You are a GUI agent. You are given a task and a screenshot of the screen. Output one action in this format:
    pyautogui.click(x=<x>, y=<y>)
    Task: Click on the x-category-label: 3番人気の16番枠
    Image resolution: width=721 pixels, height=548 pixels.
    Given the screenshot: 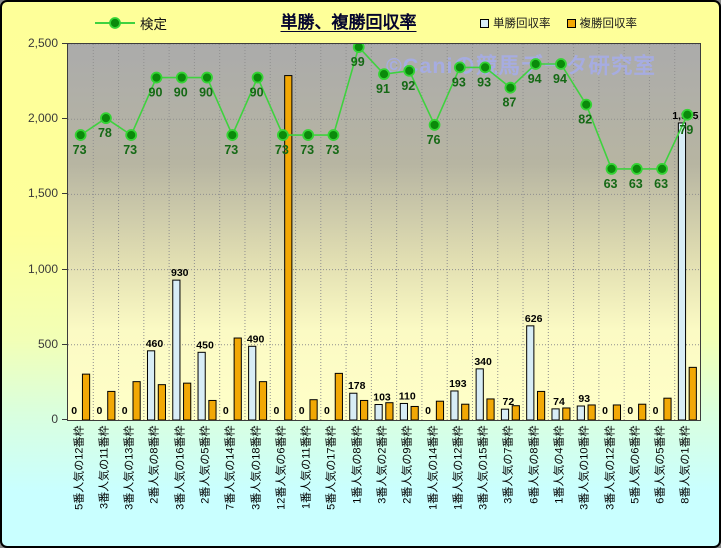 What is the action you would take?
    pyautogui.click(x=180, y=467)
    